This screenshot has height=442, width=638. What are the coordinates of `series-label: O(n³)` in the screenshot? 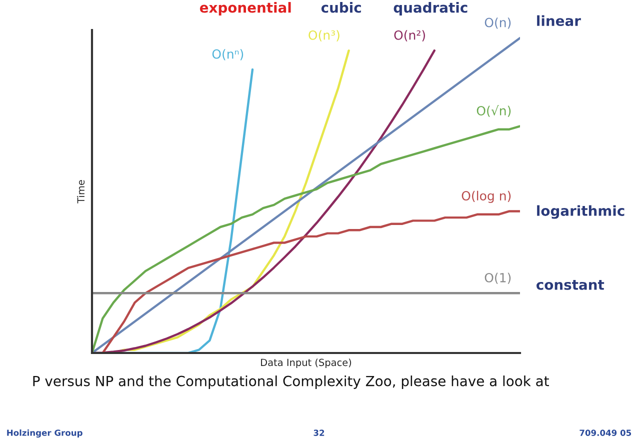 It's located at (324, 36).